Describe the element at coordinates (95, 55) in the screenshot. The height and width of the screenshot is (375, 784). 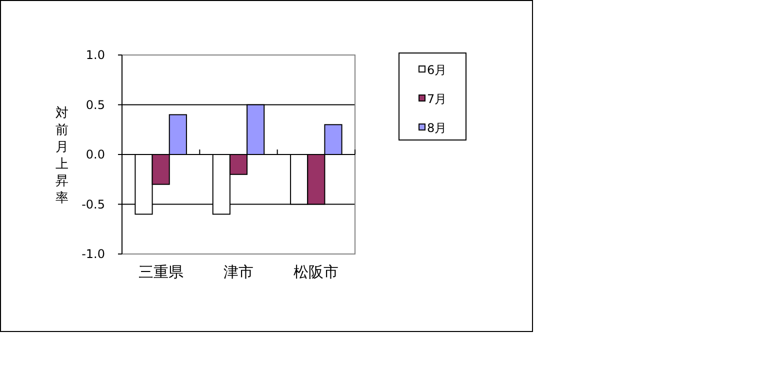
I see `y-tick-label: 1.0` at that location.